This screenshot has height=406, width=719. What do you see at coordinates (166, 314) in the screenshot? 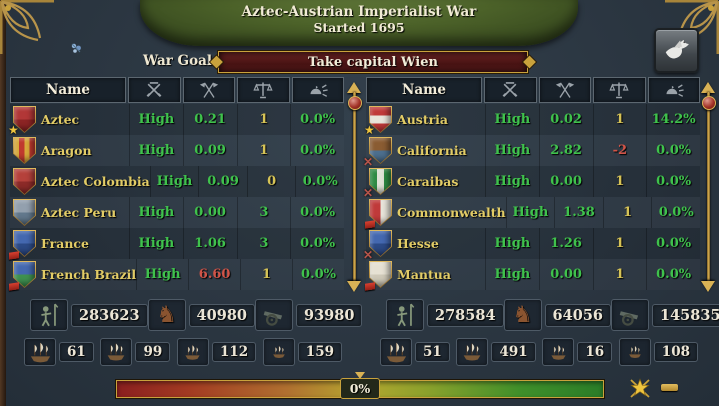
I see `cavalry-icon: ♞` at bounding box center [166, 314].